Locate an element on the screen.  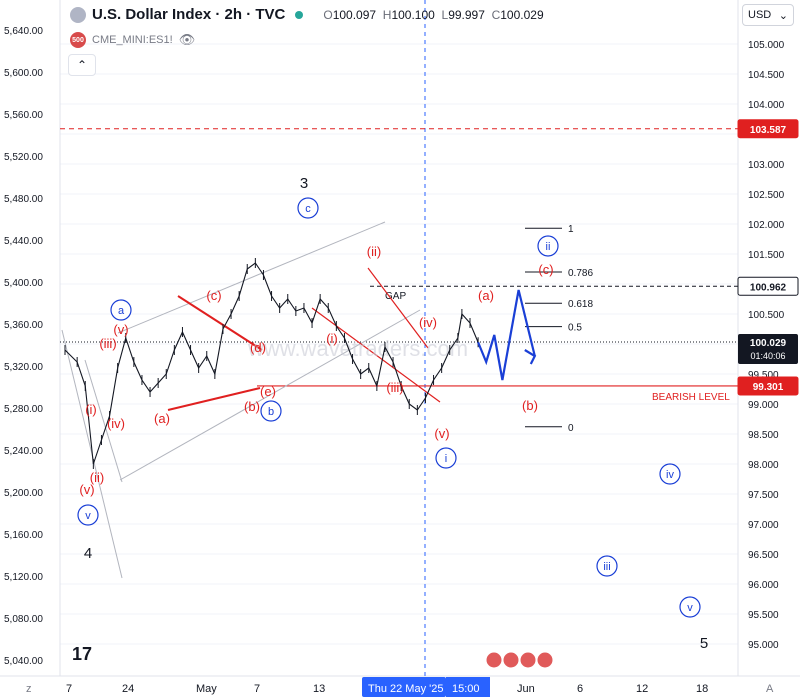
right-tick-label: 98.000 is located at coordinates (763, 465).